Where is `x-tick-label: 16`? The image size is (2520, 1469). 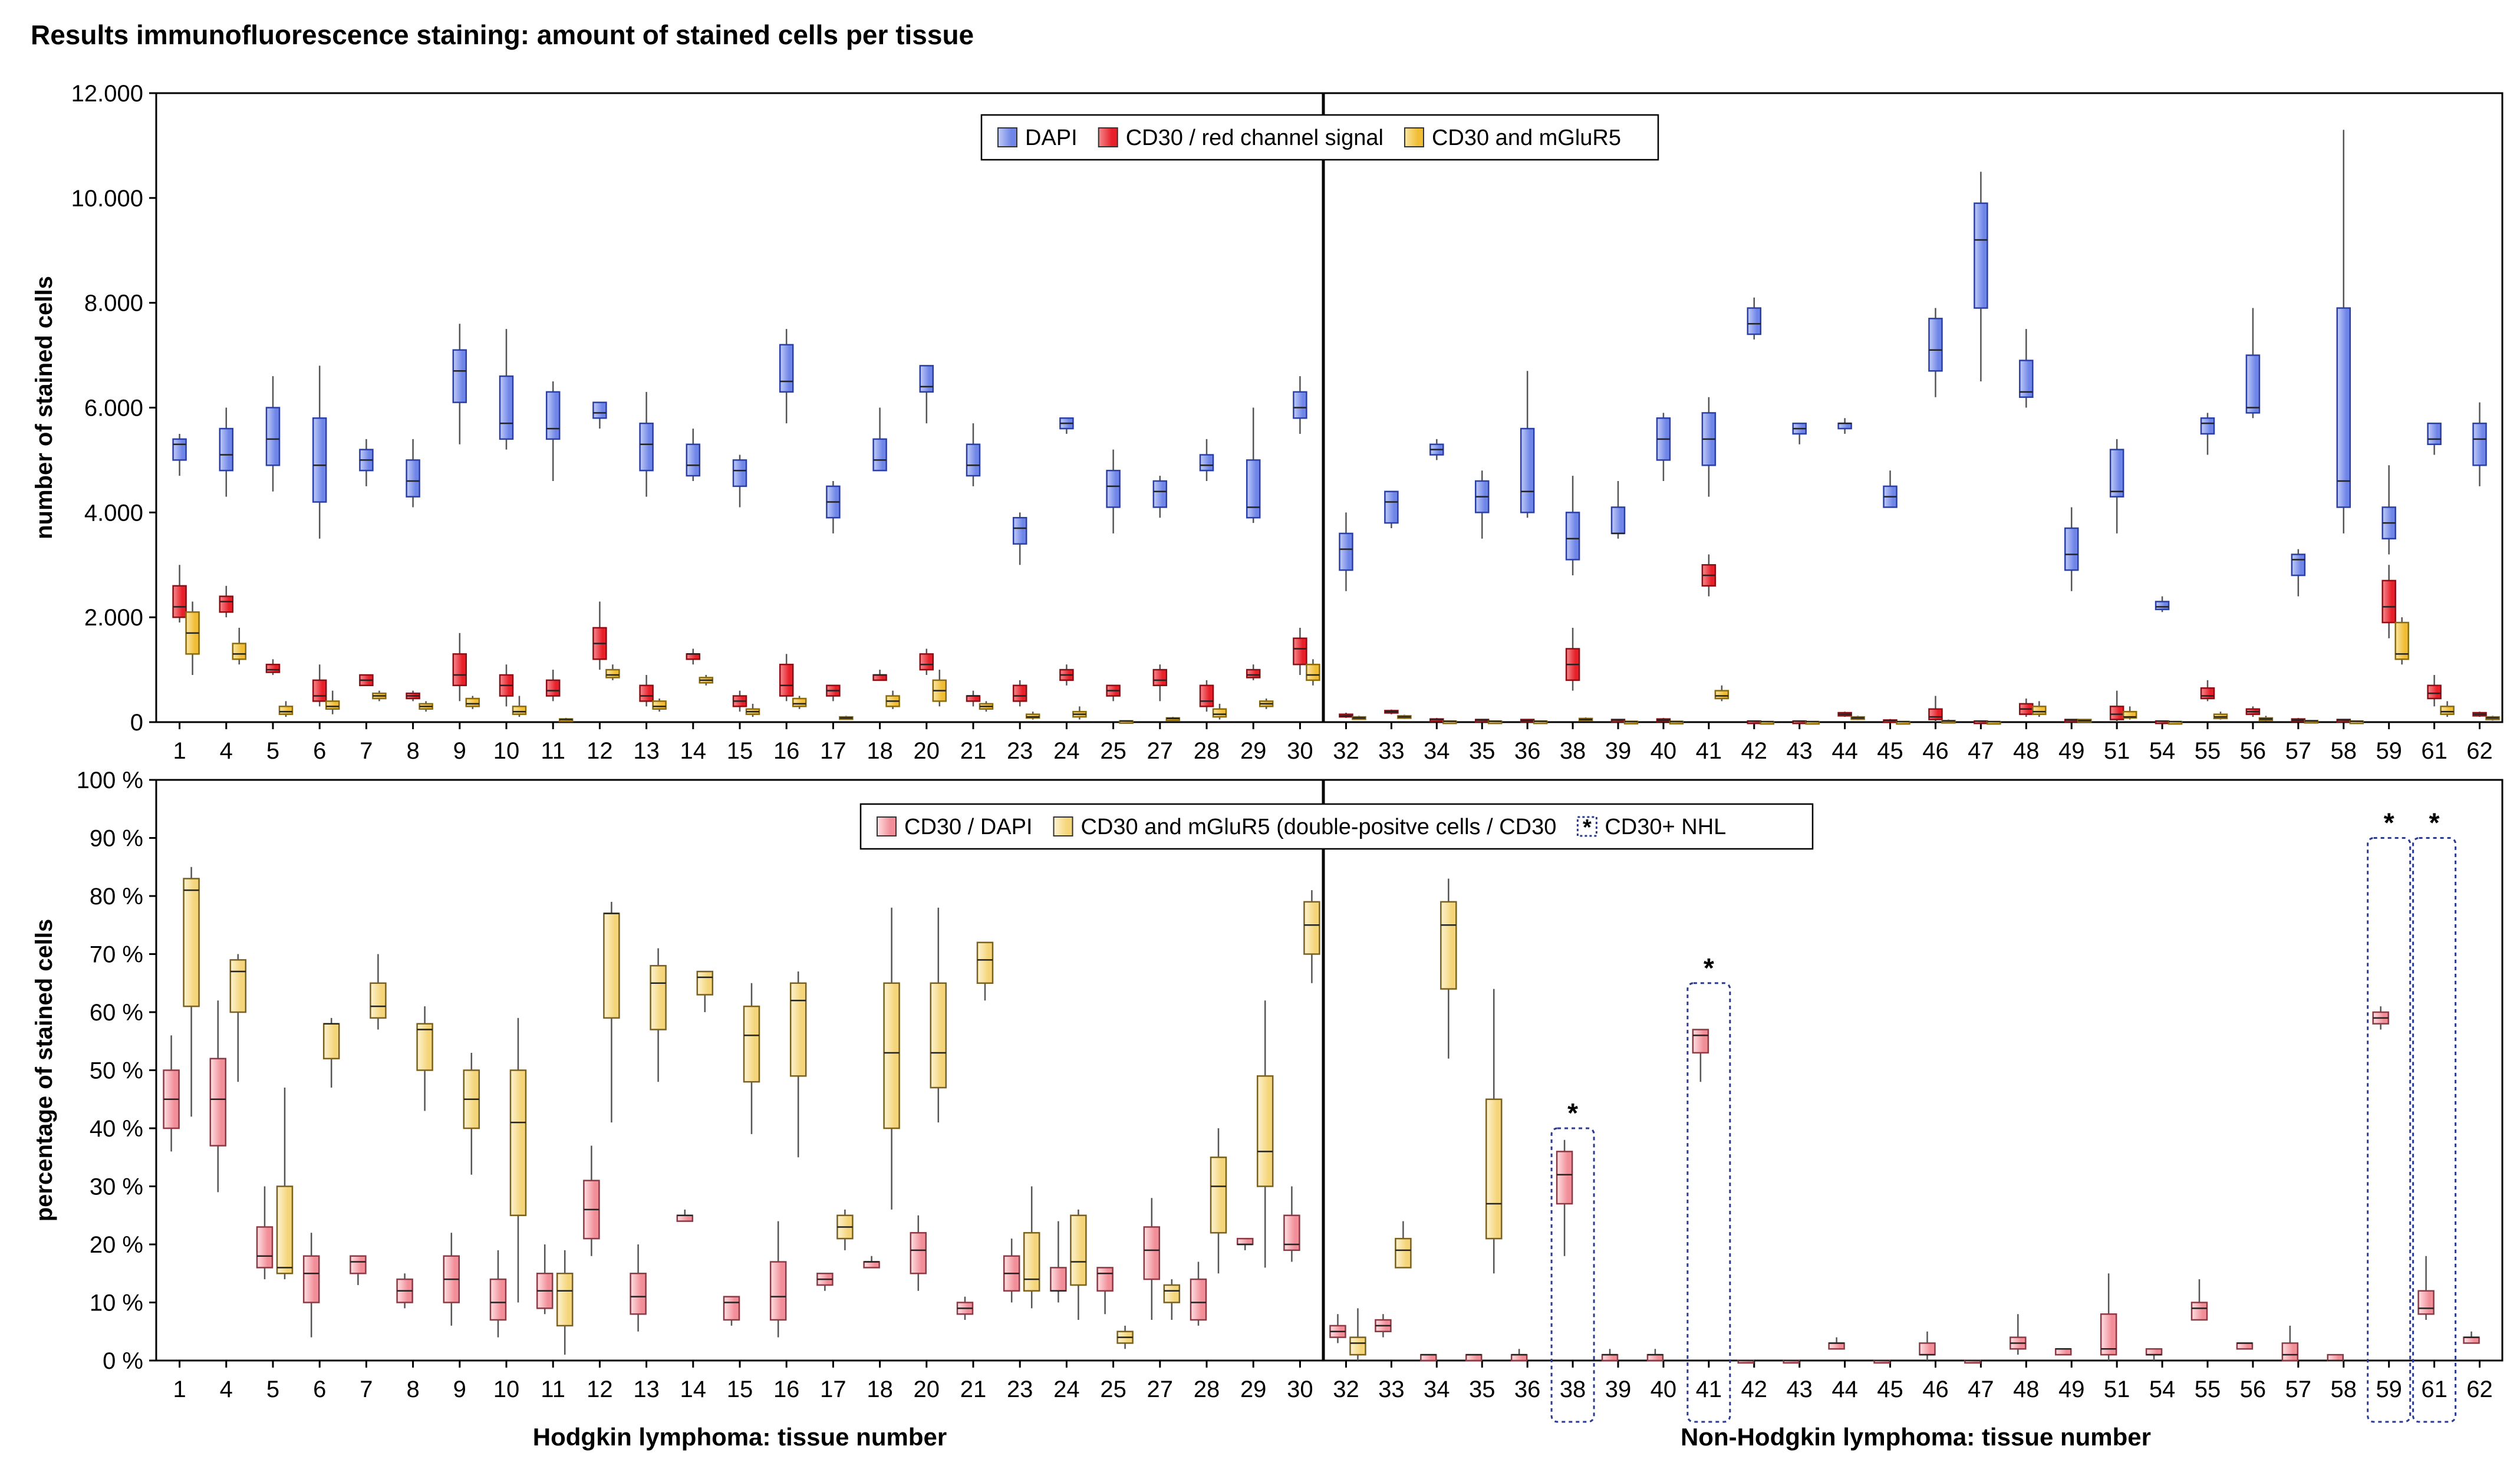 x-tick-label: 16 is located at coordinates (786, 1389).